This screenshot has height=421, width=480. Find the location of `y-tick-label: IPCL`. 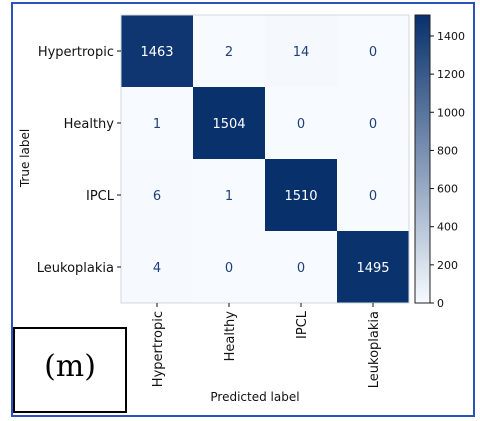

y-tick-label: IPCL is located at coordinates (100, 196).